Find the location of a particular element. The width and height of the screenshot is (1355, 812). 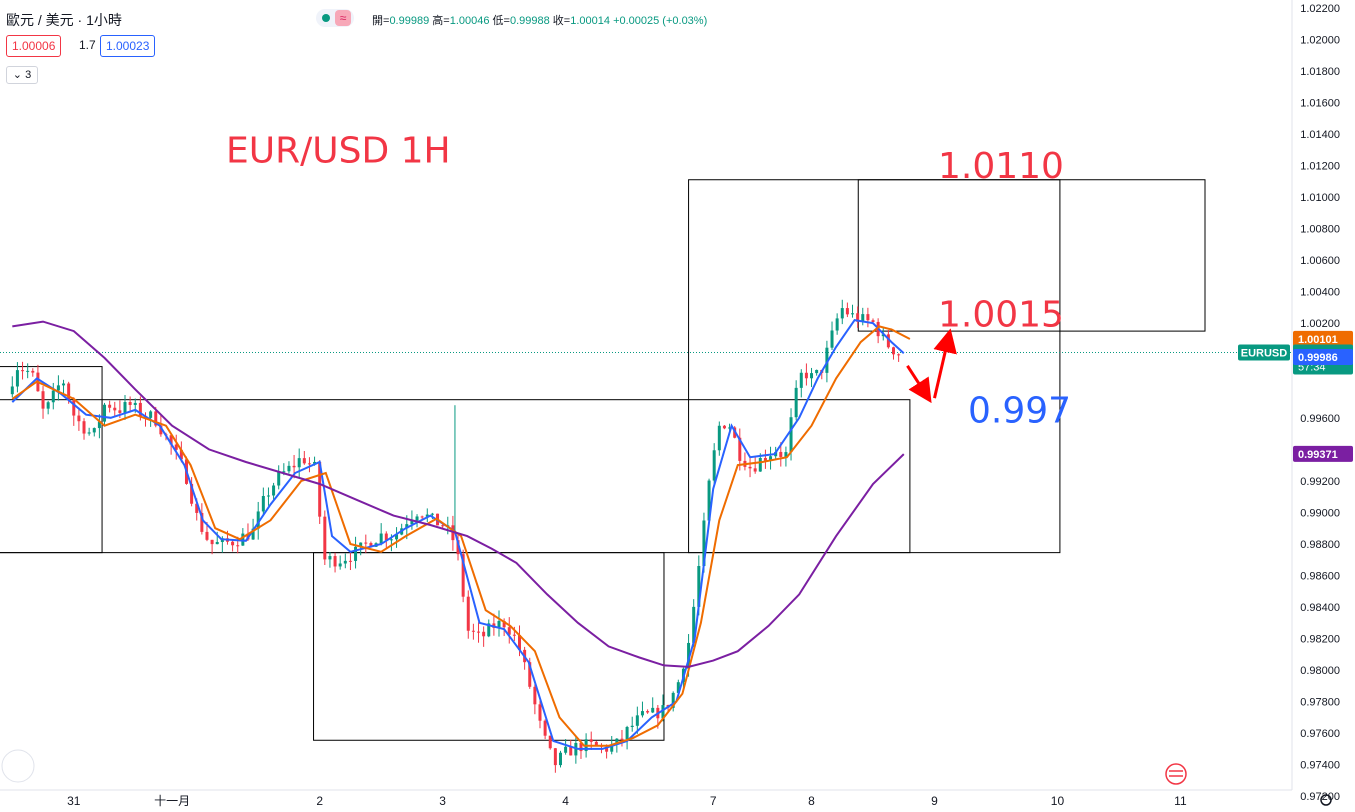

annotation-text: 1.0110 is located at coordinates (1001, 166).